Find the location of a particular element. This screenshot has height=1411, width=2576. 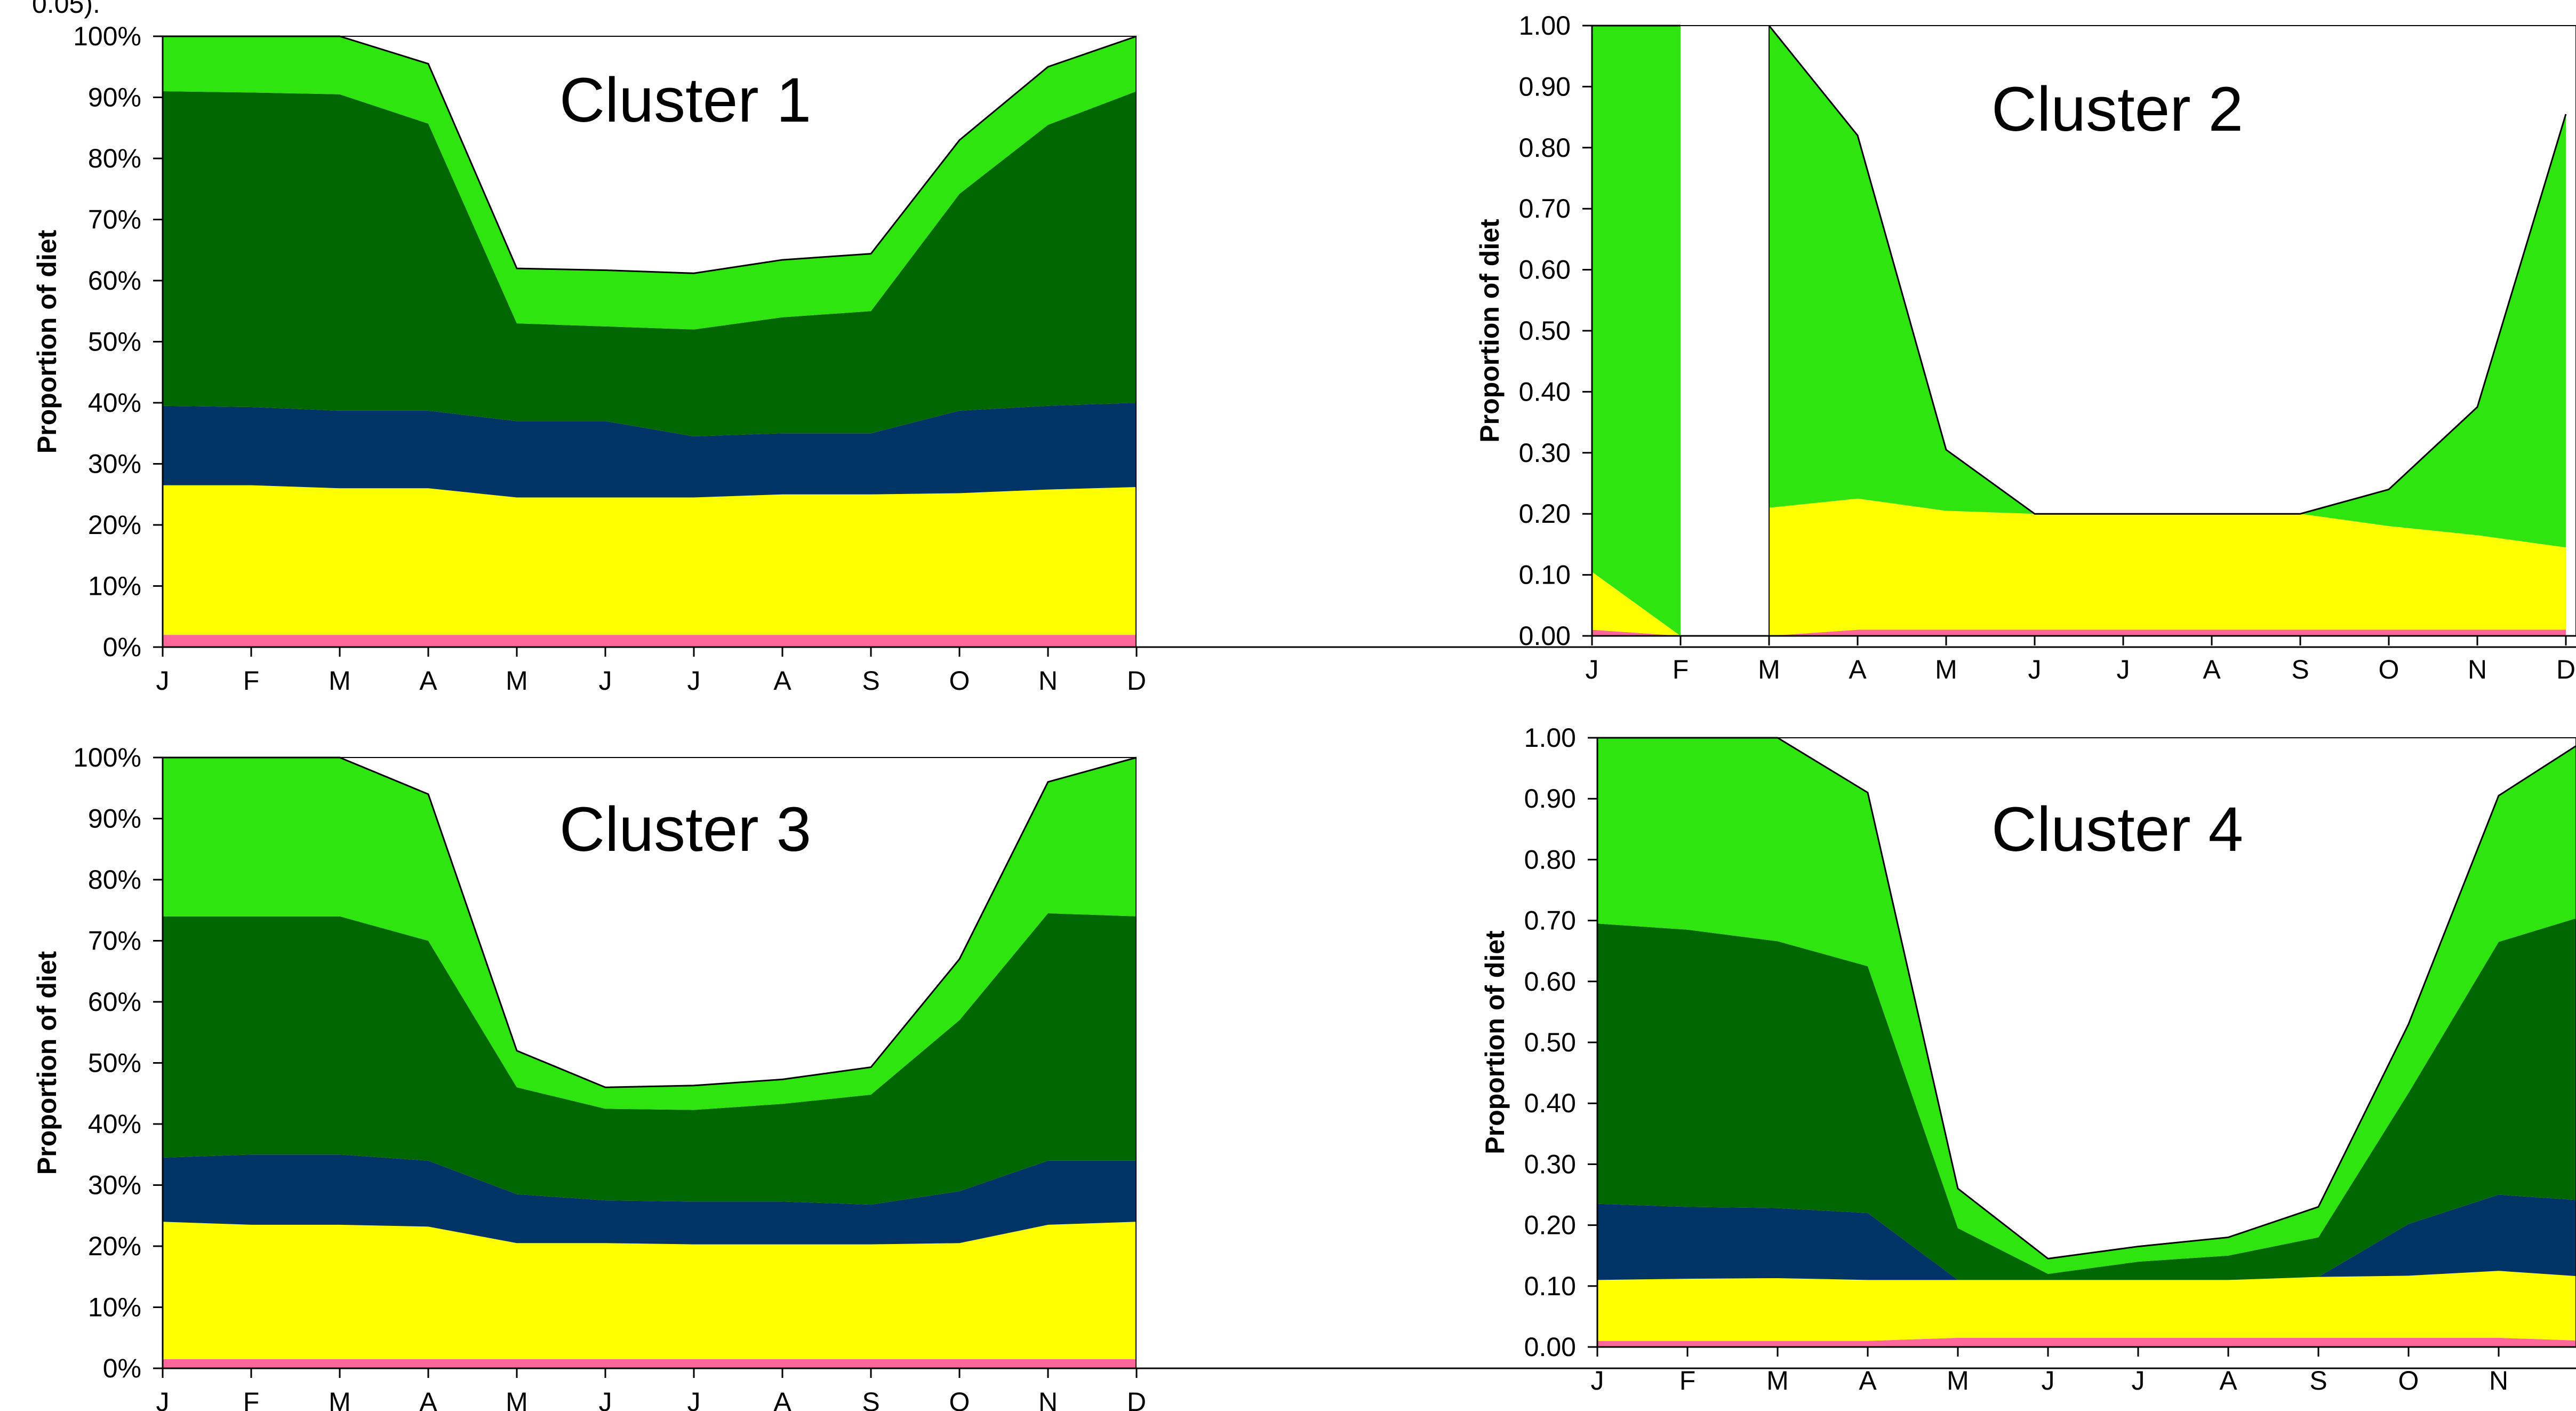

y-tick-label: 80% is located at coordinates (114, 158).